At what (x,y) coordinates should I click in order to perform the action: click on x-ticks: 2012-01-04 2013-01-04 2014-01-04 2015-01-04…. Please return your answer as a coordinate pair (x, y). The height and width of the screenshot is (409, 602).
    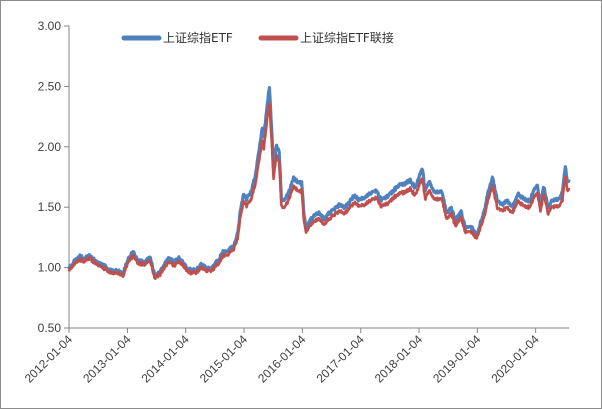
    Looking at the image, I should click on (282, 357).